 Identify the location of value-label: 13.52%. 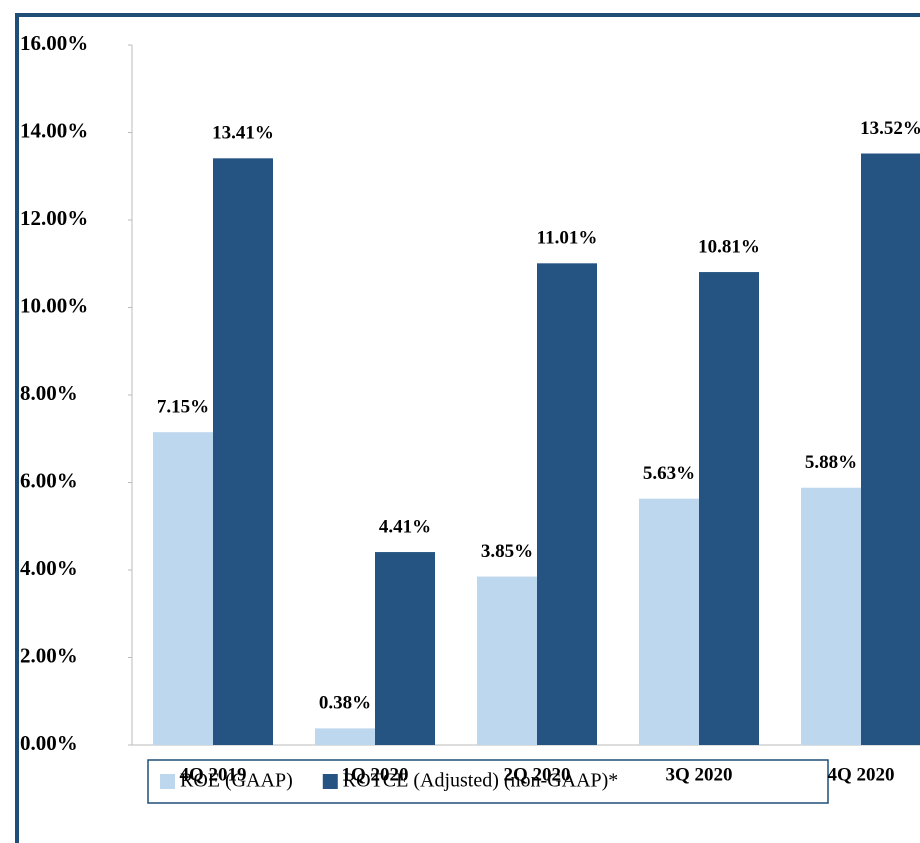
(890, 128).